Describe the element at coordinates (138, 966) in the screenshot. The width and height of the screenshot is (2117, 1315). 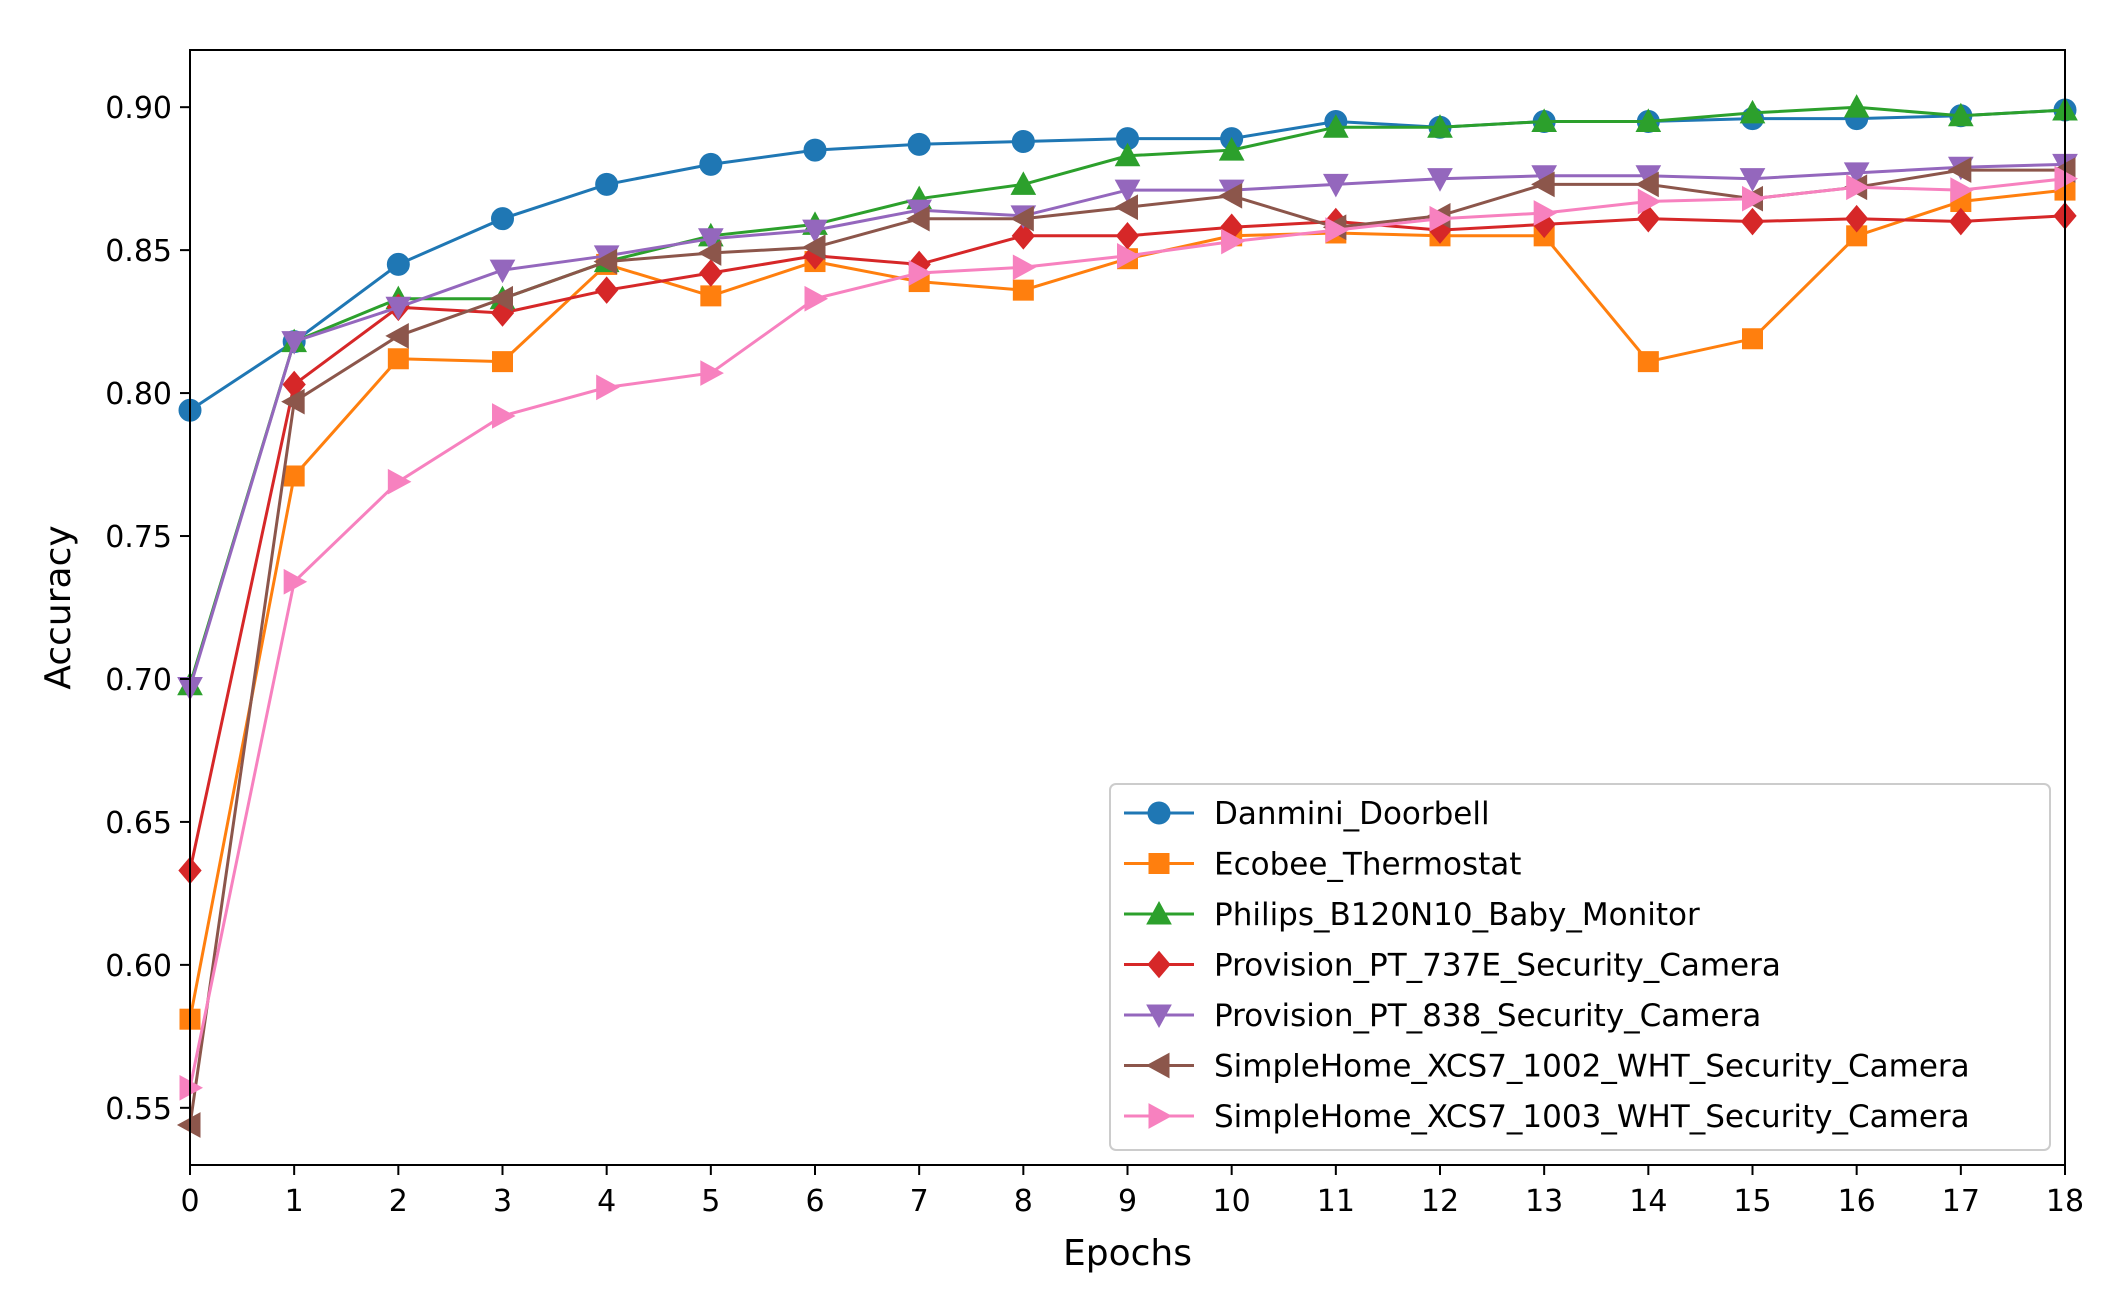
I see `y-tick-label: 0.60` at that location.